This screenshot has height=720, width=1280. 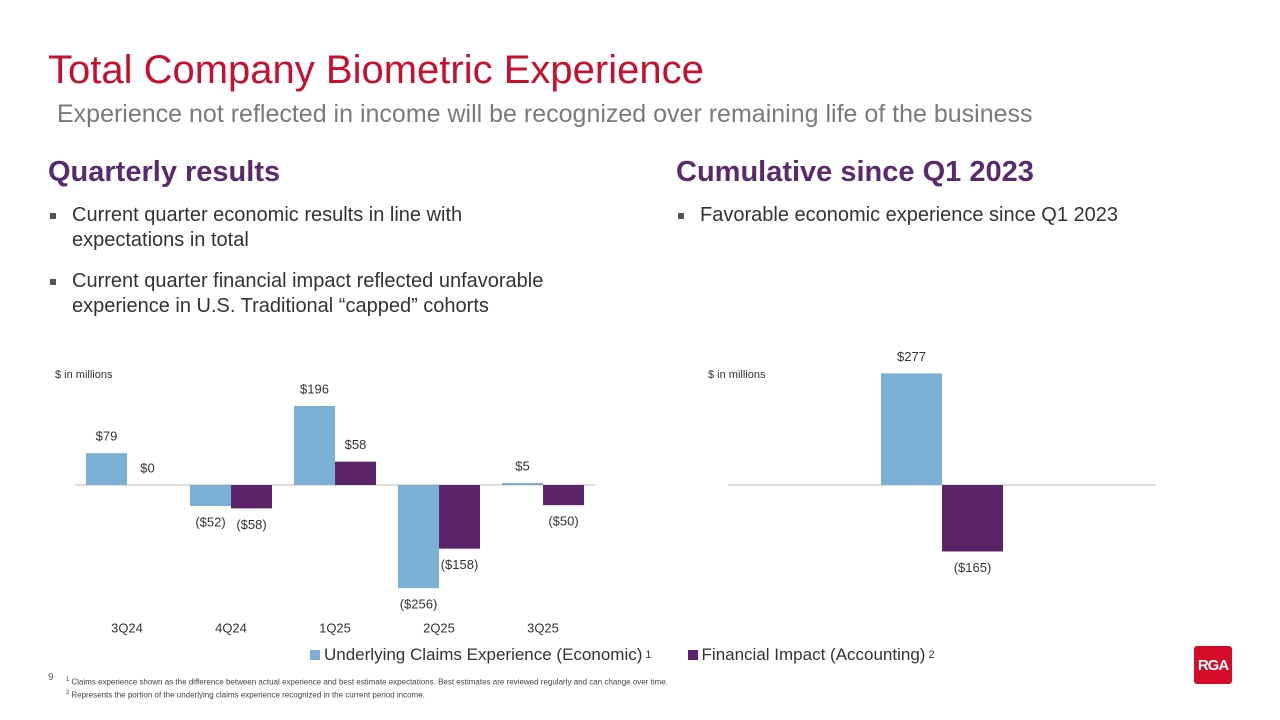 I want to click on value-label: ($165), so click(x=973, y=567).